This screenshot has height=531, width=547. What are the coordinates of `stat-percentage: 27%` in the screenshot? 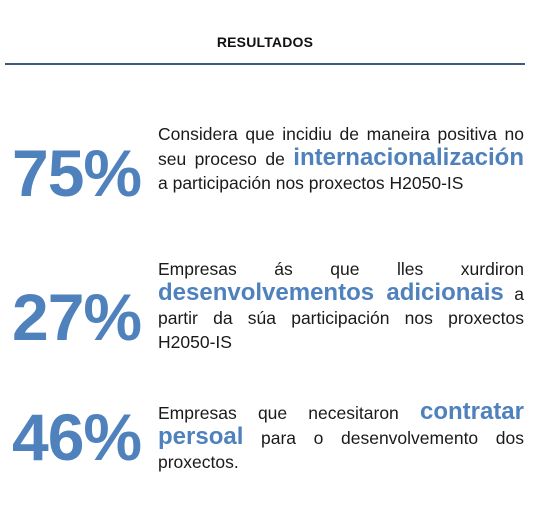 It's located at (77, 317).